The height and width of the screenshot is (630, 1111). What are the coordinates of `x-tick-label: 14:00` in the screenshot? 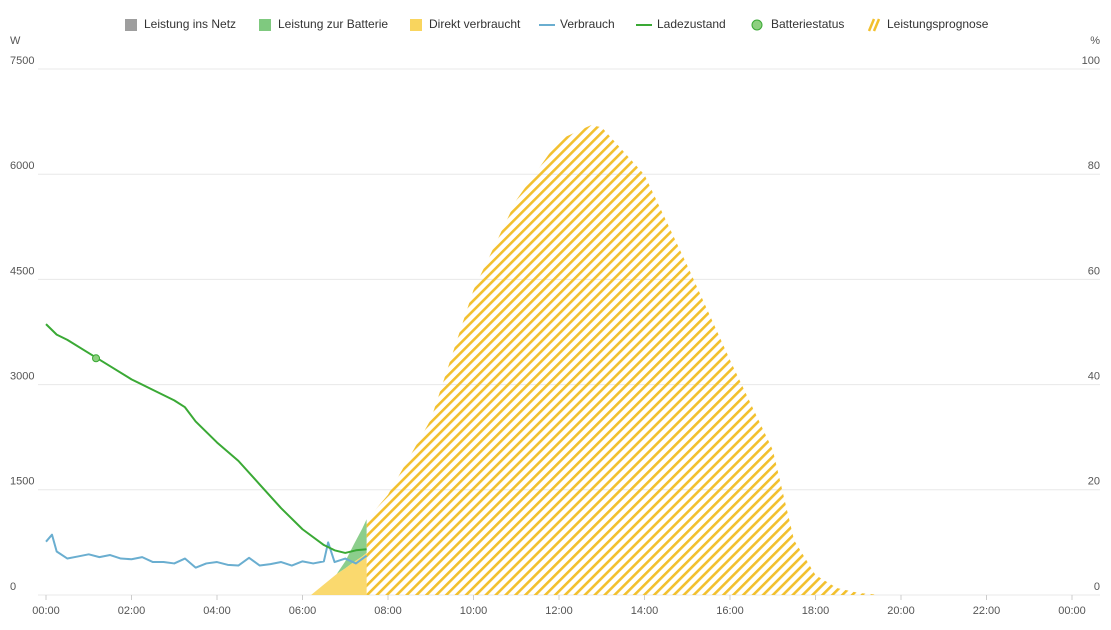 It's located at (645, 611).